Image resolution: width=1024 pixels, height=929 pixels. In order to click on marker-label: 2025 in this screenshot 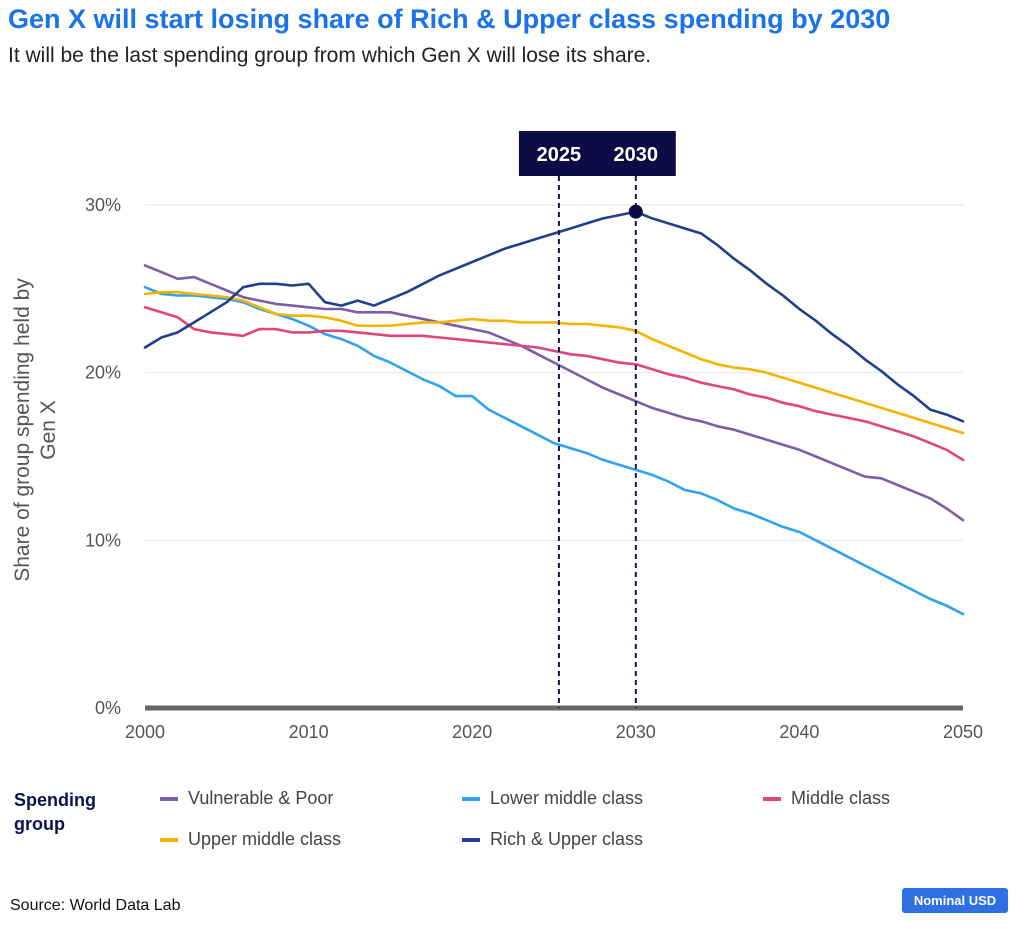, I will do `click(559, 155)`.